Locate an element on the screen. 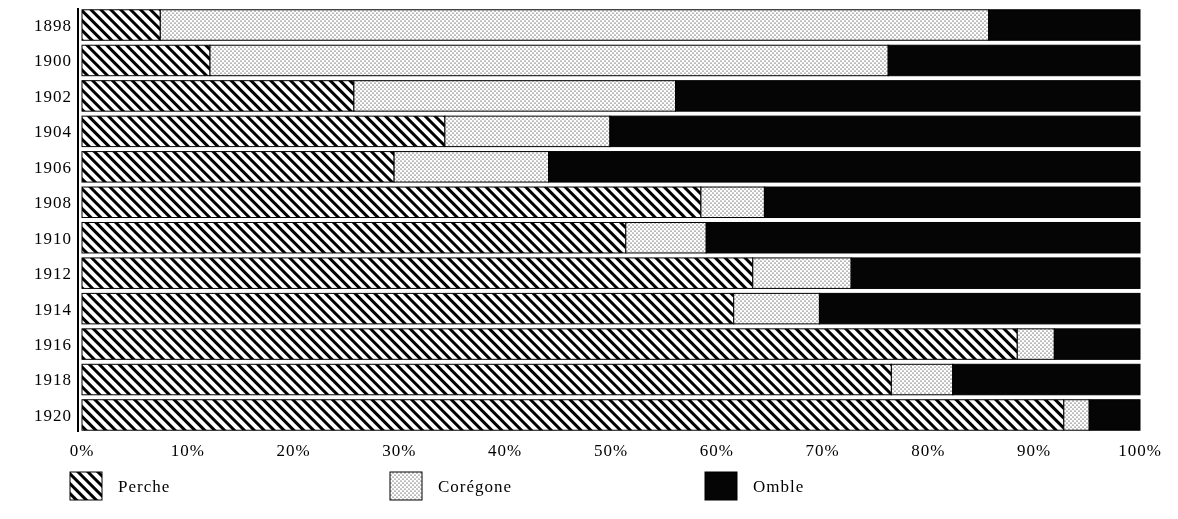 The height and width of the screenshot is (519, 1178). y-tick-label: 1904 is located at coordinates (53, 132).